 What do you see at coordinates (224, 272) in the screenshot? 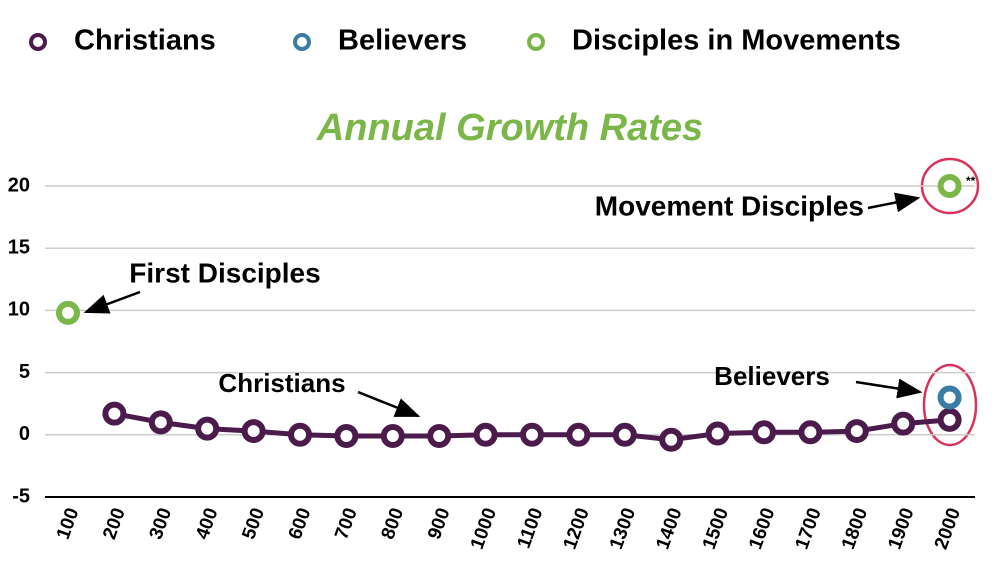
I see `annotation: First Disciples` at bounding box center [224, 272].